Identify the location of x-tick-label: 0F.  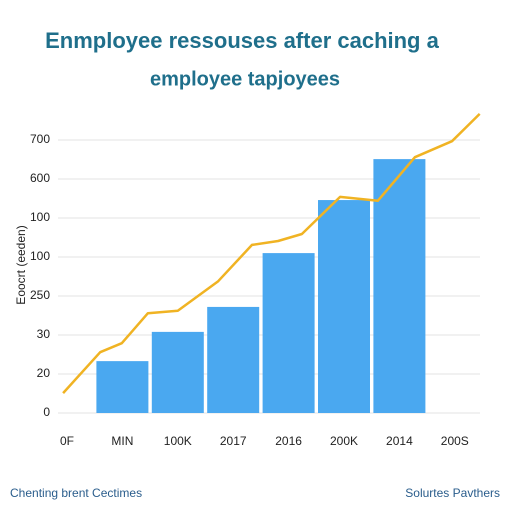
(67, 441).